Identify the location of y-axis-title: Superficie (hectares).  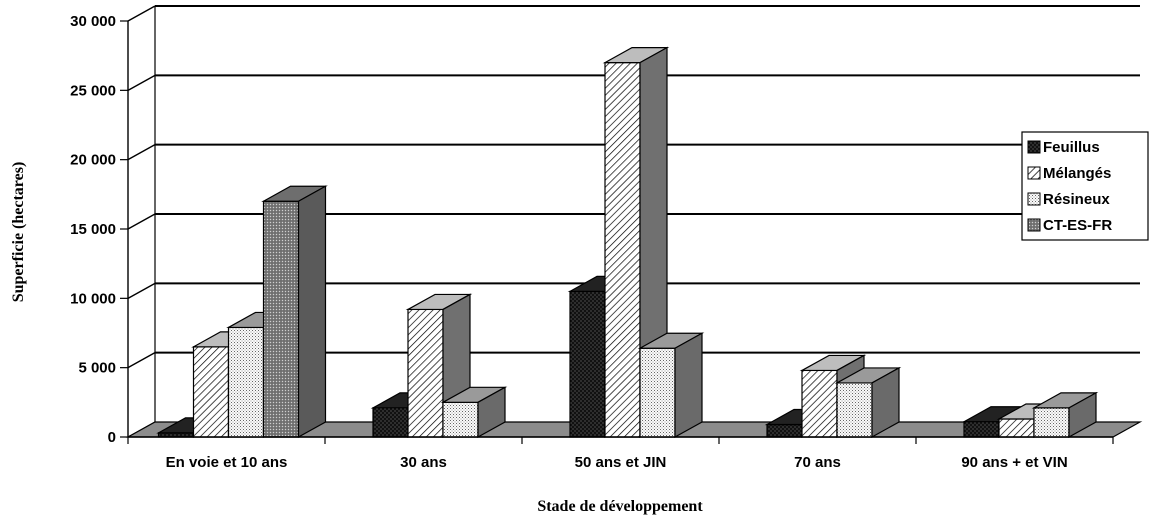
(18, 232).